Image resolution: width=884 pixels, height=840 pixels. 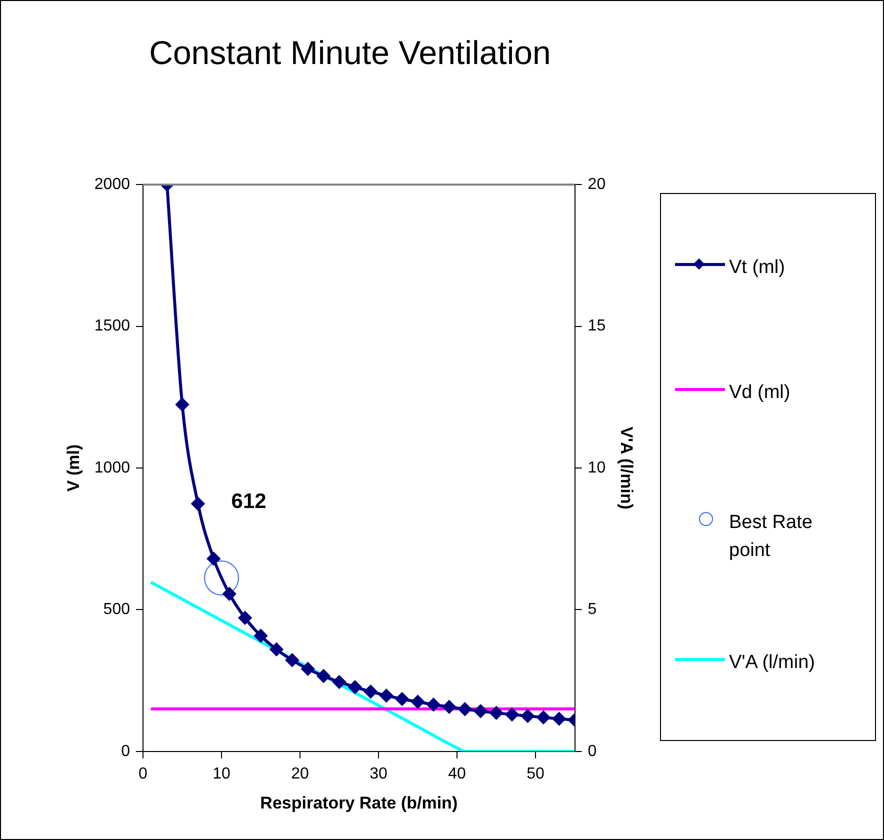 What do you see at coordinates (112, 326) in the screenshot?
I see `y-tick-label: 1500` at bounding box center [112, 326].